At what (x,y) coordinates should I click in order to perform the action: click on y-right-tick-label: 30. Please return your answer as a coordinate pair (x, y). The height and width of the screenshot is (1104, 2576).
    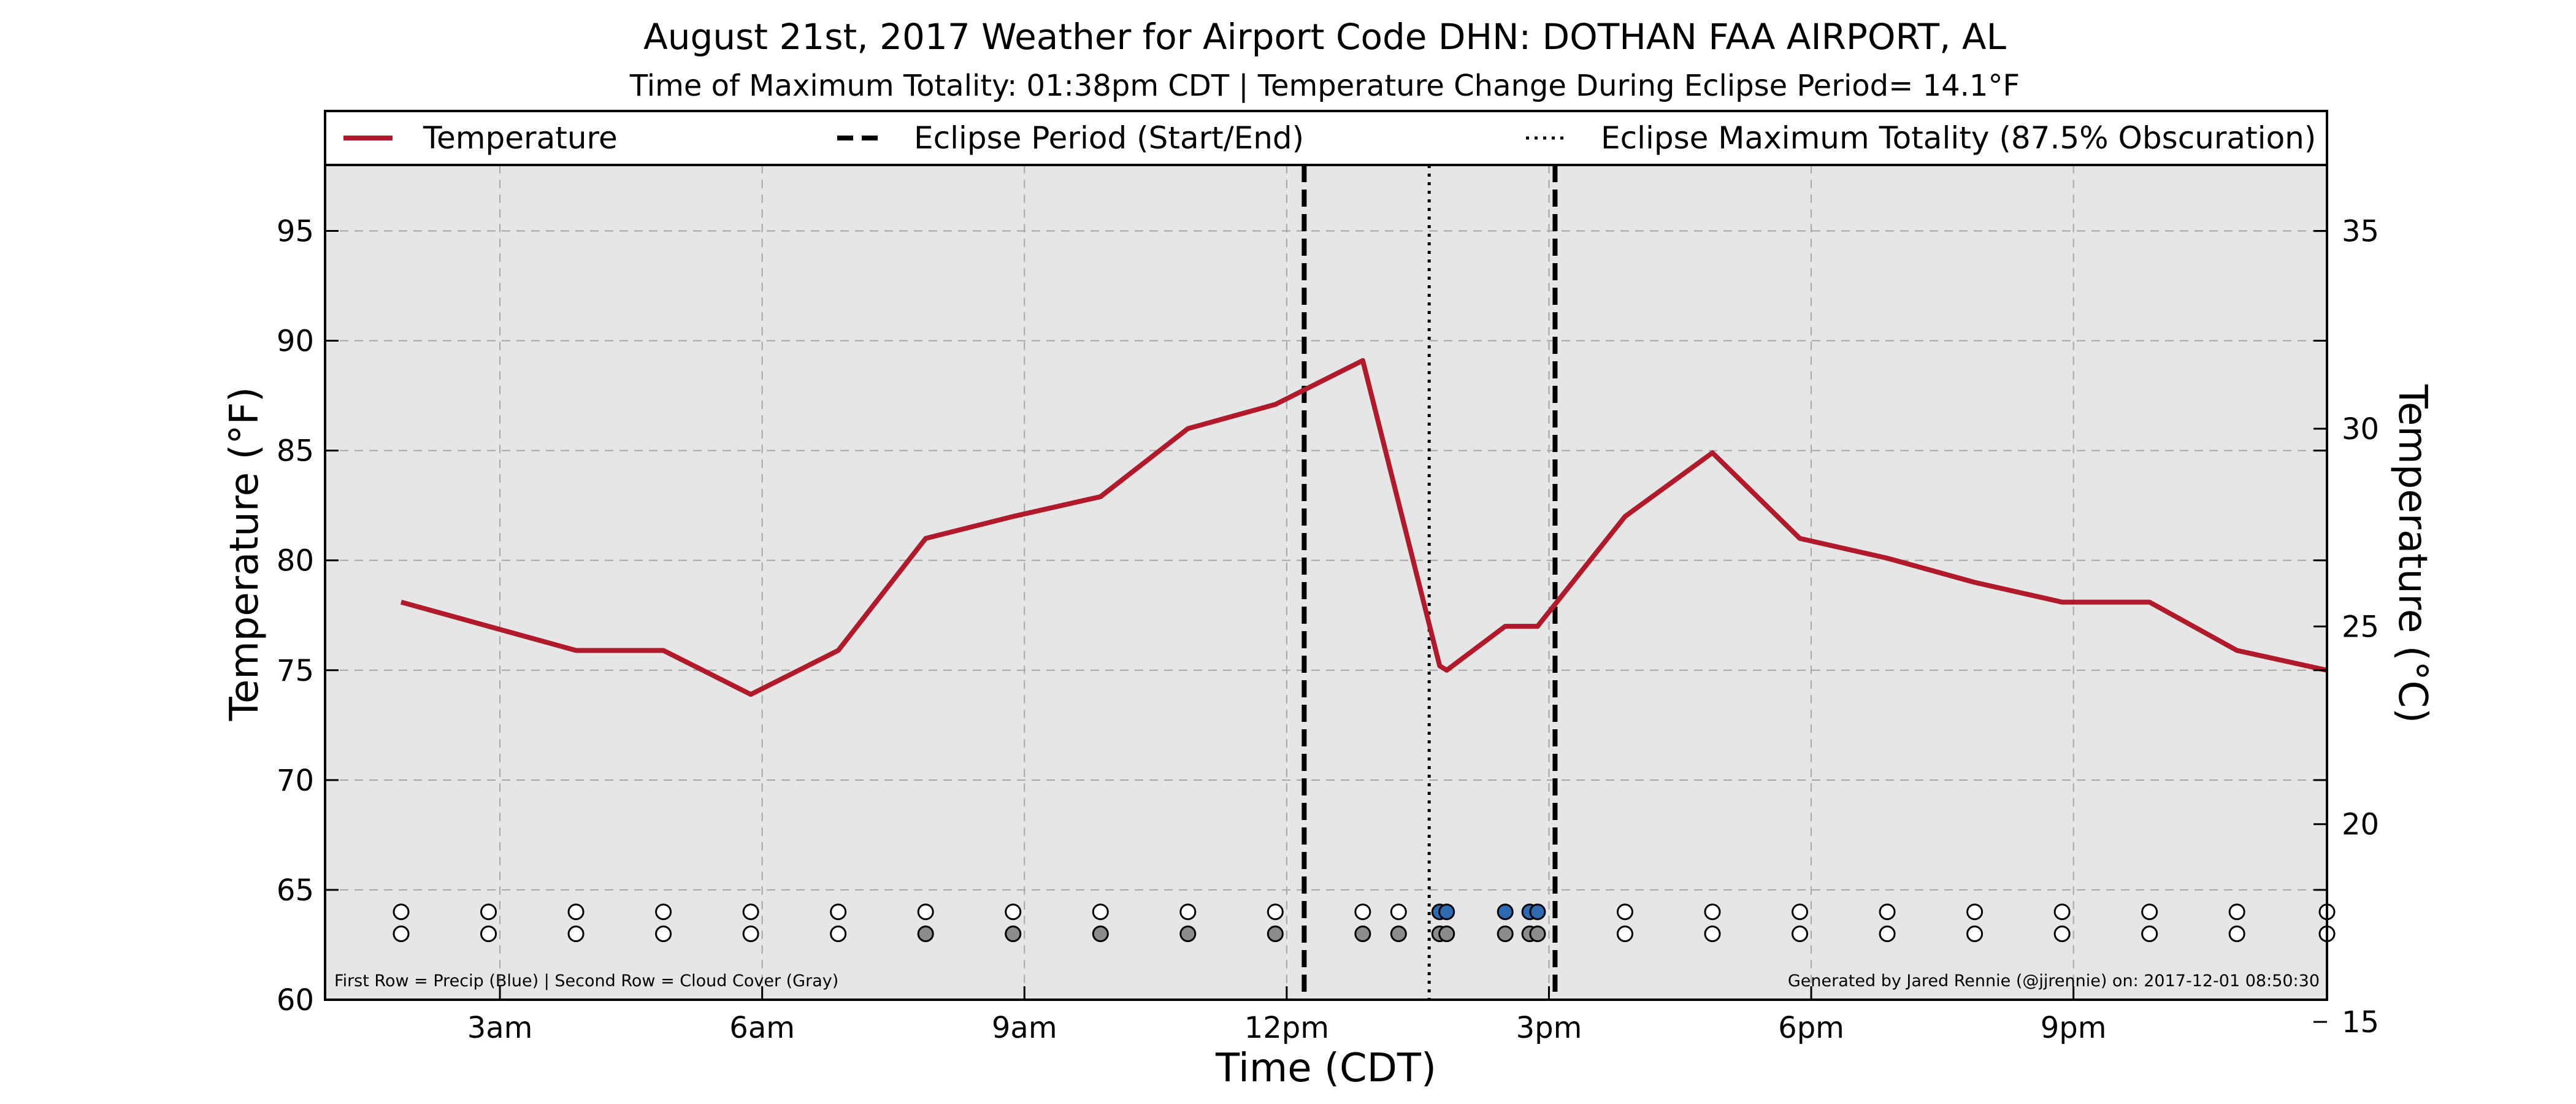
    Looking at the image, I should click on (2360, 429).